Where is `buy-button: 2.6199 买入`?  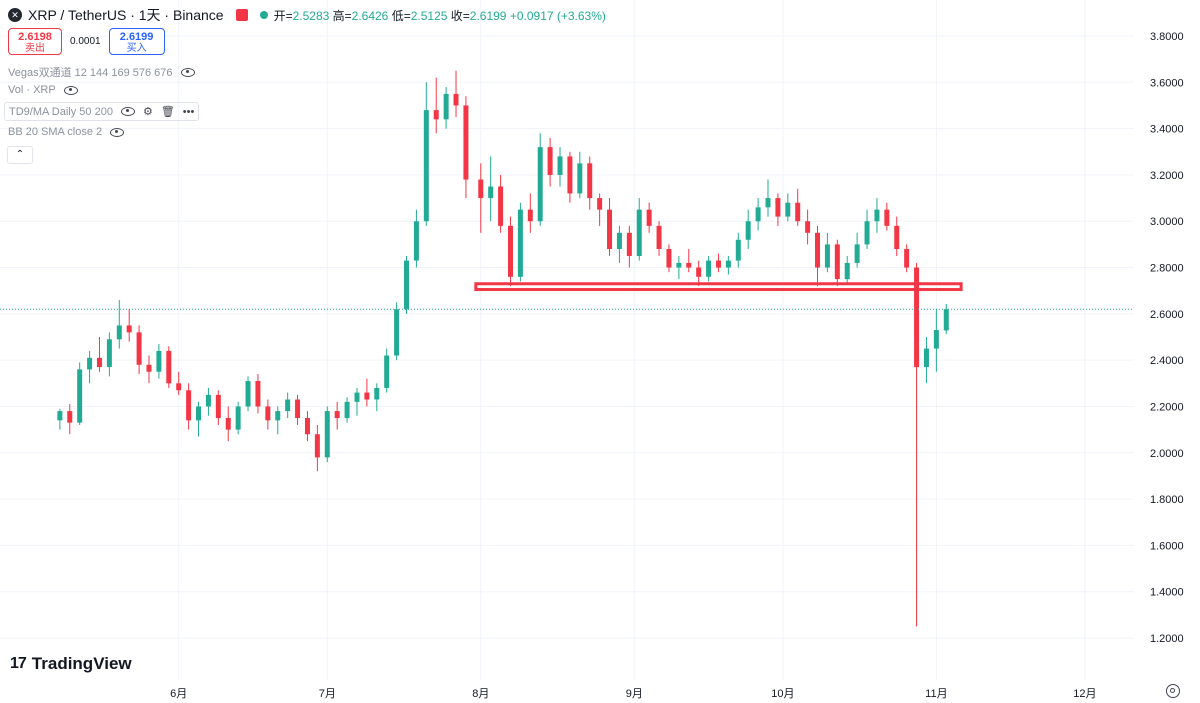
buy-button: 2.6199 买入 is located at coordinates (136, 41).